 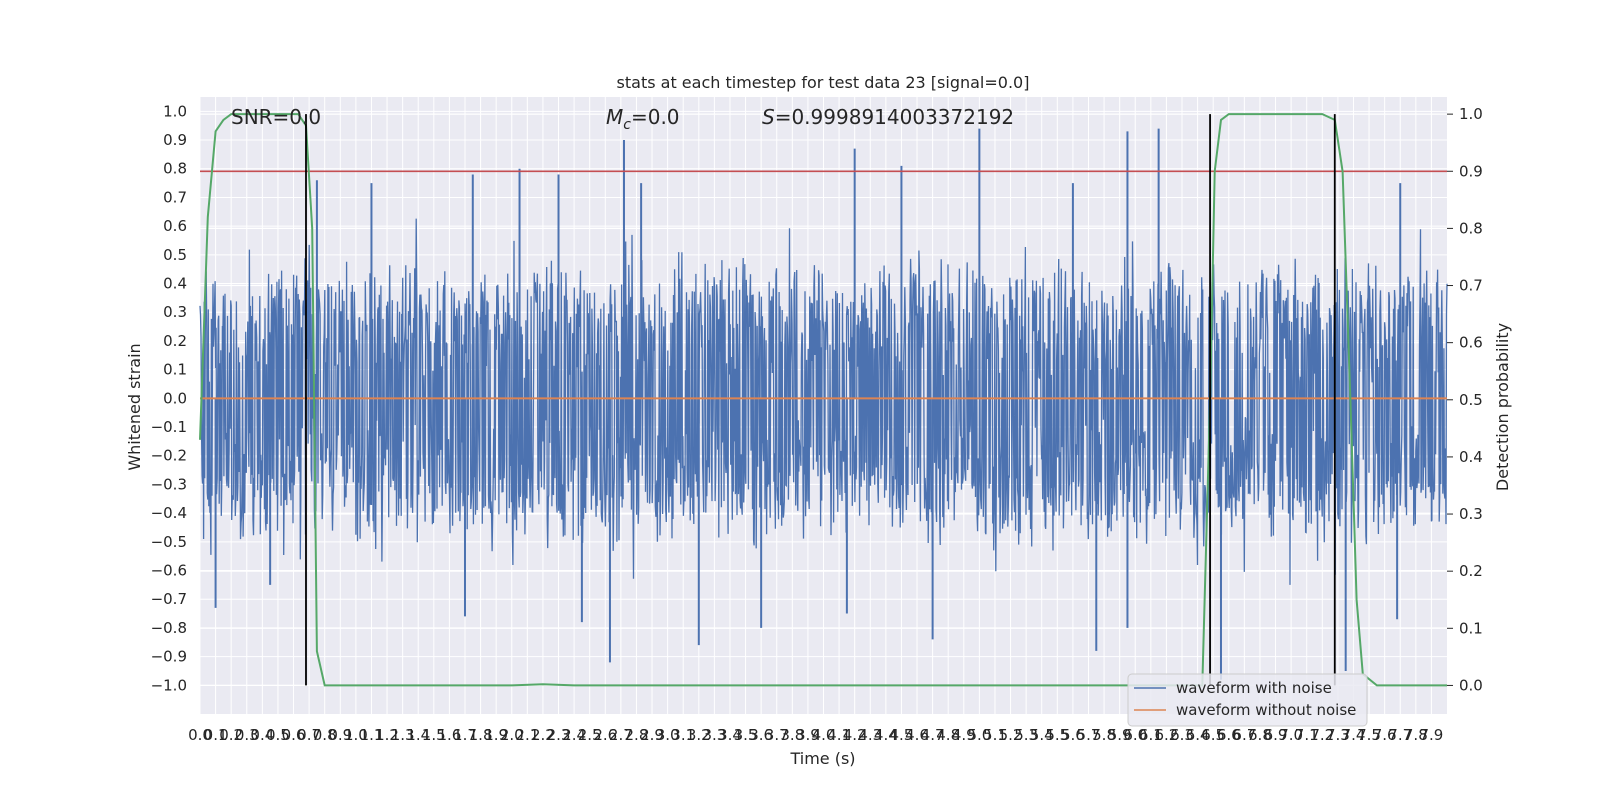 I want to click on x-tick-label: 2.6, so click(x=605, y=735).